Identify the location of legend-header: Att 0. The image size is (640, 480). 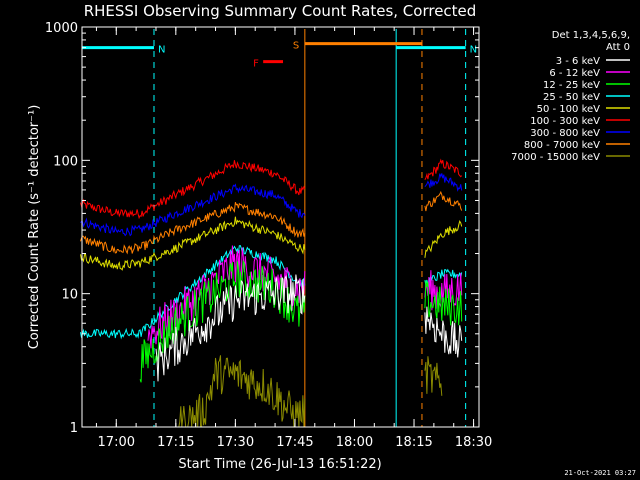
(618, 47).